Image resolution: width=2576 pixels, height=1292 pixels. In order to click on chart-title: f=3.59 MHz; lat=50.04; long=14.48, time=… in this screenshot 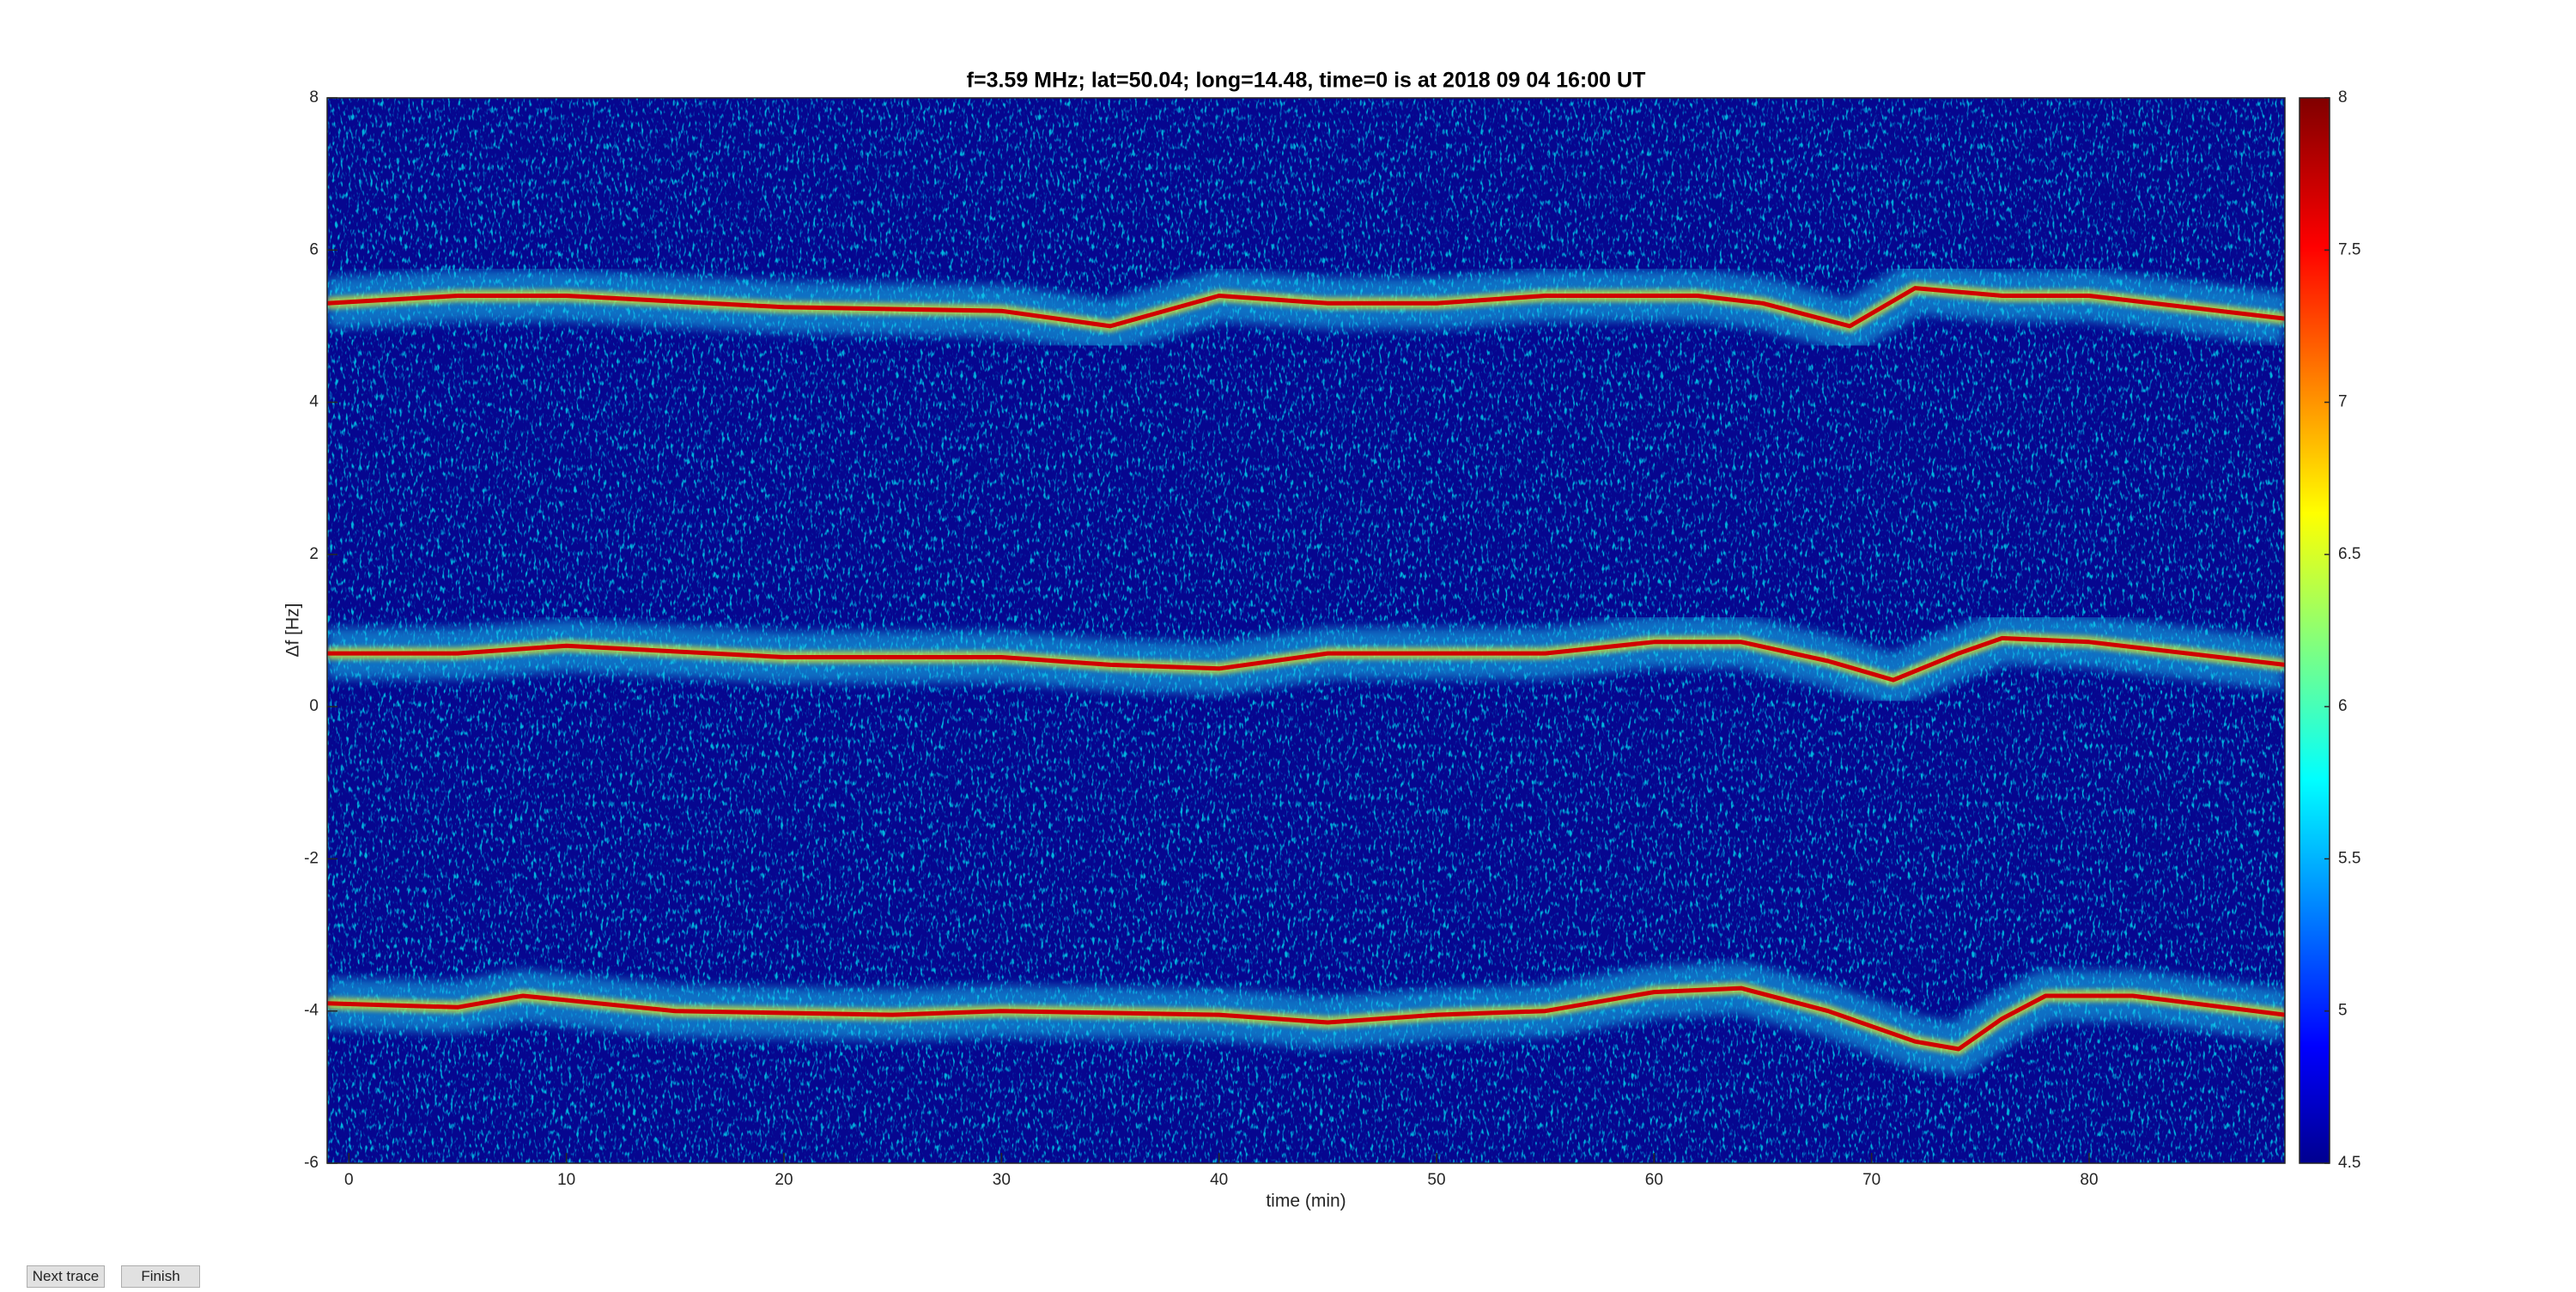, I will do `click(1306, 81)`.